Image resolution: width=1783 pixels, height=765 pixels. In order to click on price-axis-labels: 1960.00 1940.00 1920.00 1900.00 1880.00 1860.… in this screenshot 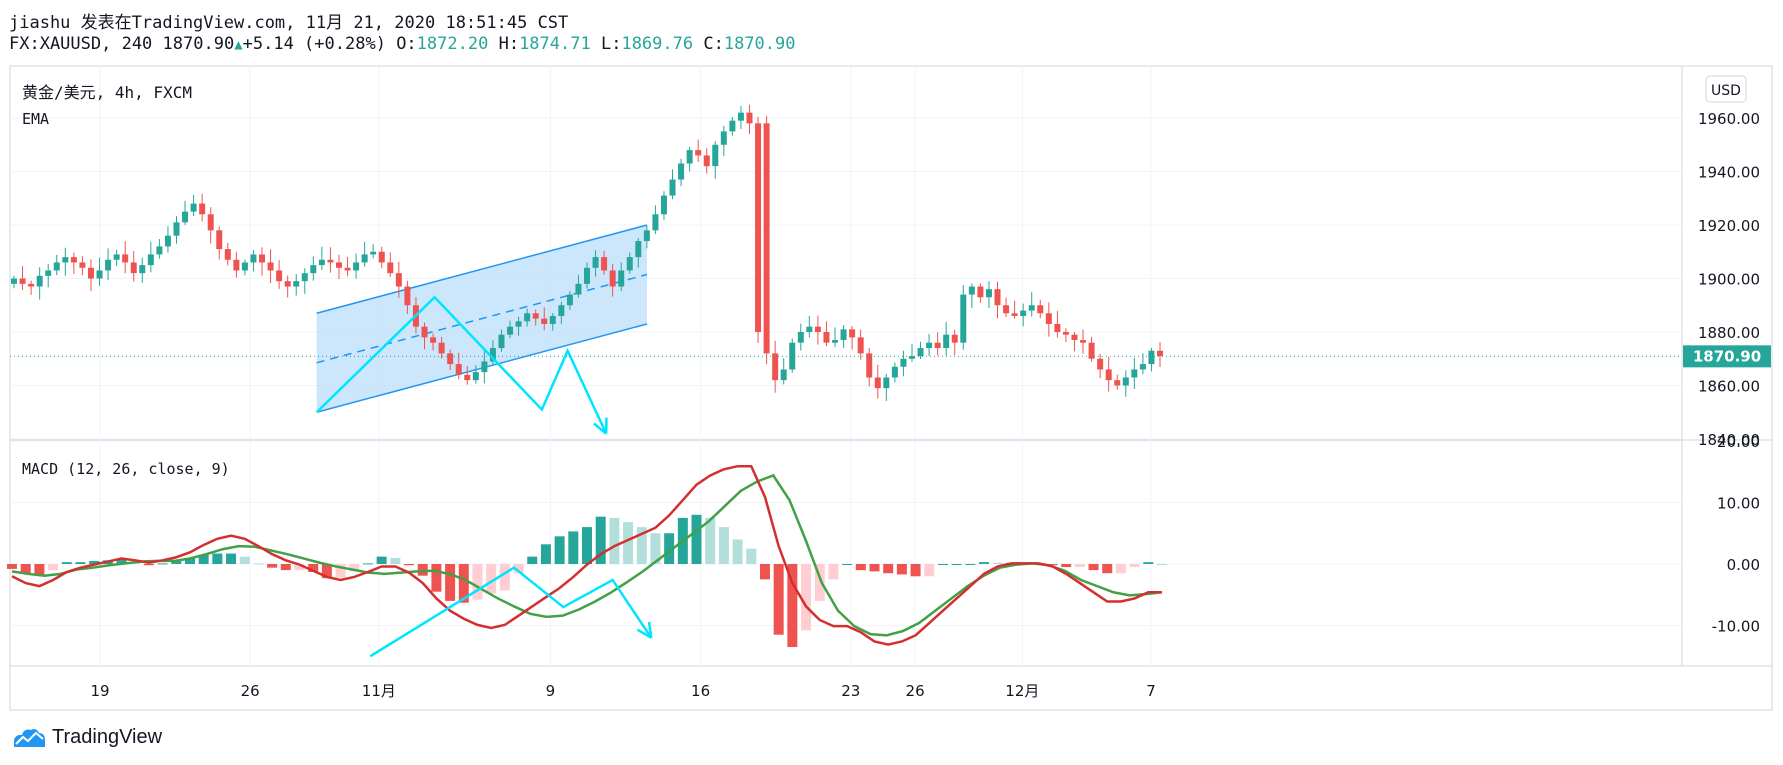, I will do `click(1729, 373)`.